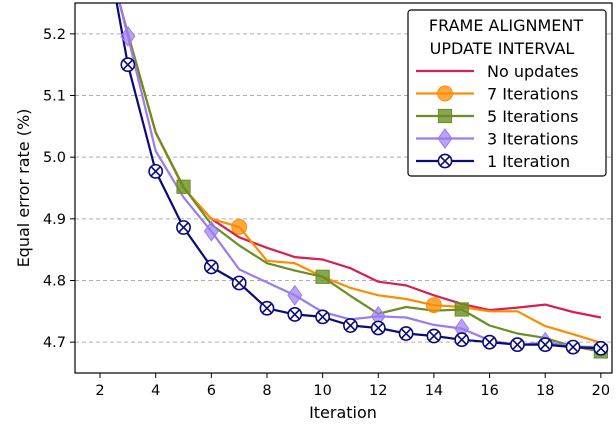  I want to click on y-axis-title: Equal error rate (%), so click(23, 188).